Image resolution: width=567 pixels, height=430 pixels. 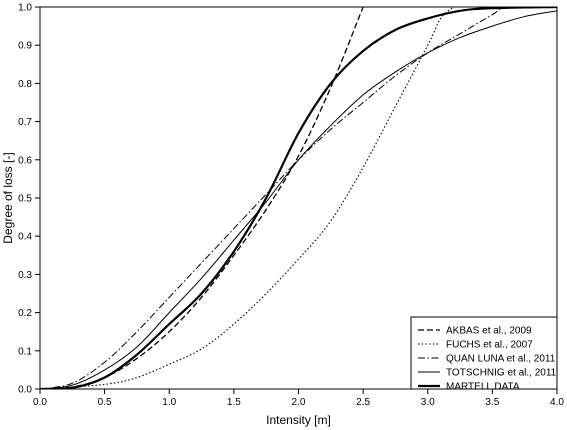 I want to click on x-axis-title: Intensity [m], so click(x=298, y=420).